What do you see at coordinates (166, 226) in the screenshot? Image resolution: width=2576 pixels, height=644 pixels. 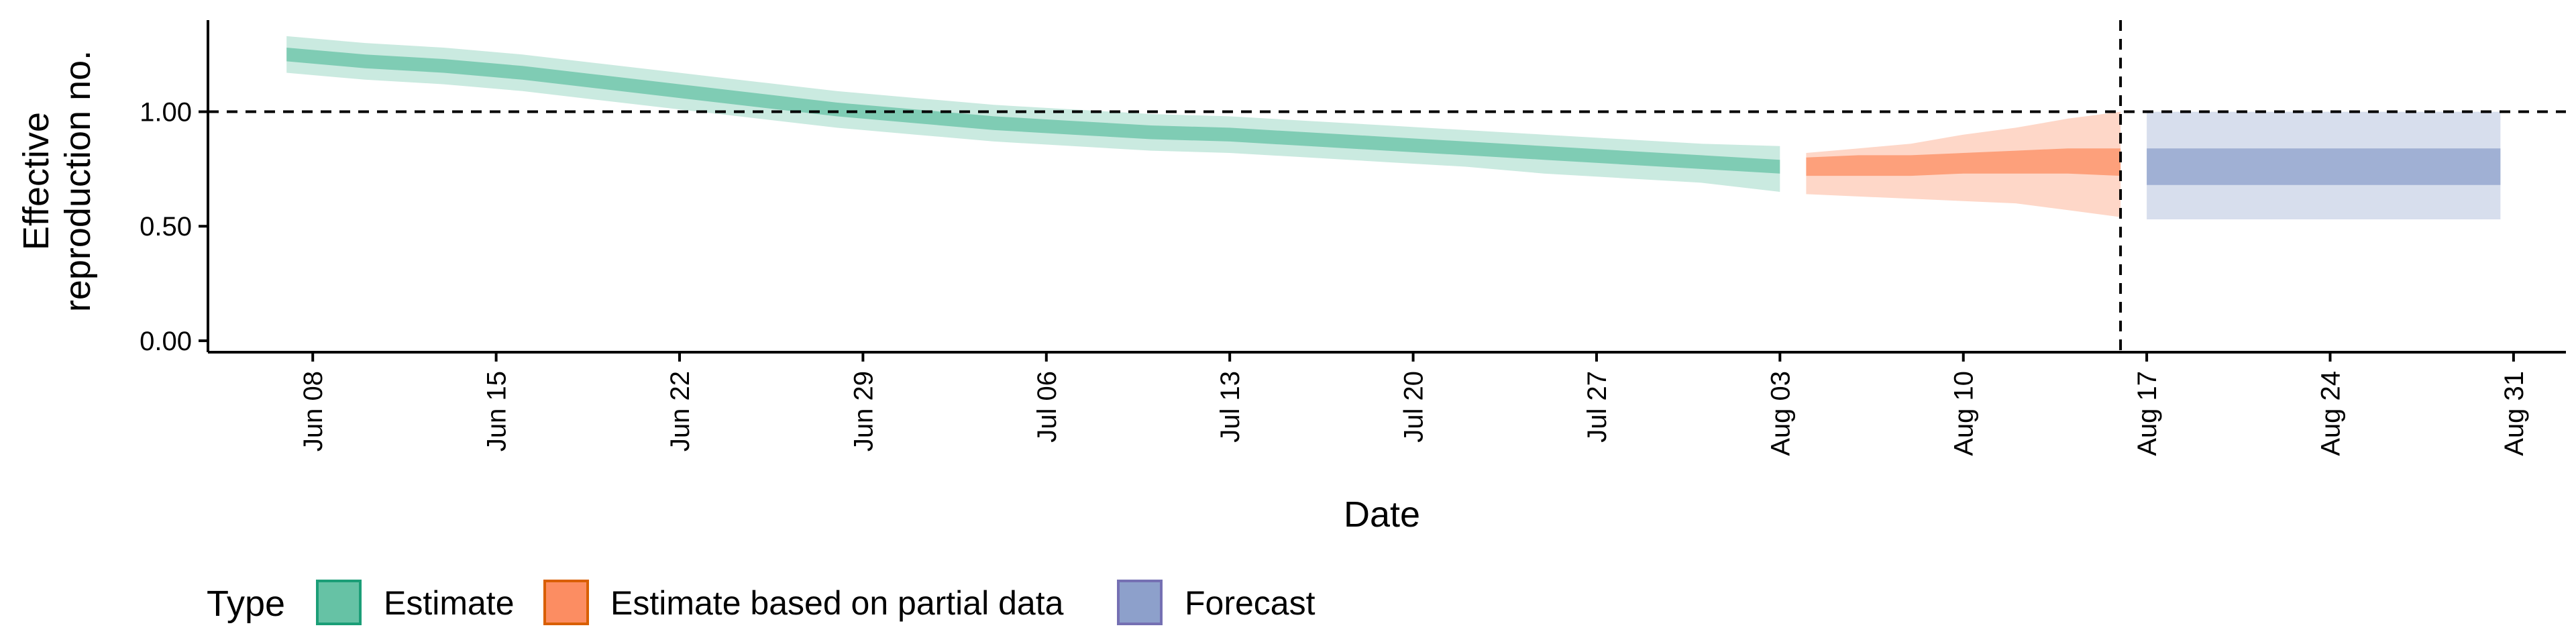 I see `y-tick-label: 0.50` at bounding box center [166, 226].